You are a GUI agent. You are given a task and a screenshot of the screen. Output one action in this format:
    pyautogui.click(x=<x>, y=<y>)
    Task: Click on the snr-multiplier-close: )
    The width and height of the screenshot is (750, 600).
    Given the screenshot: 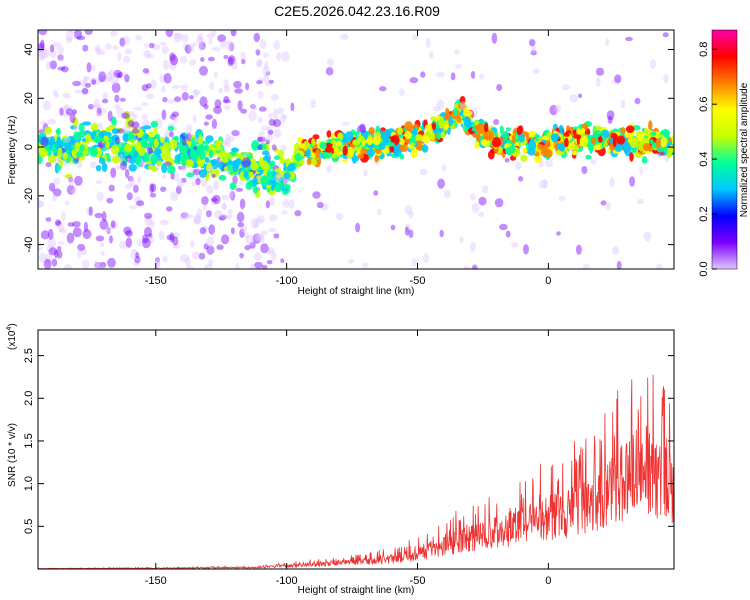 What is the action you would take?
    pyautogui.click(x=12, y=324)
    